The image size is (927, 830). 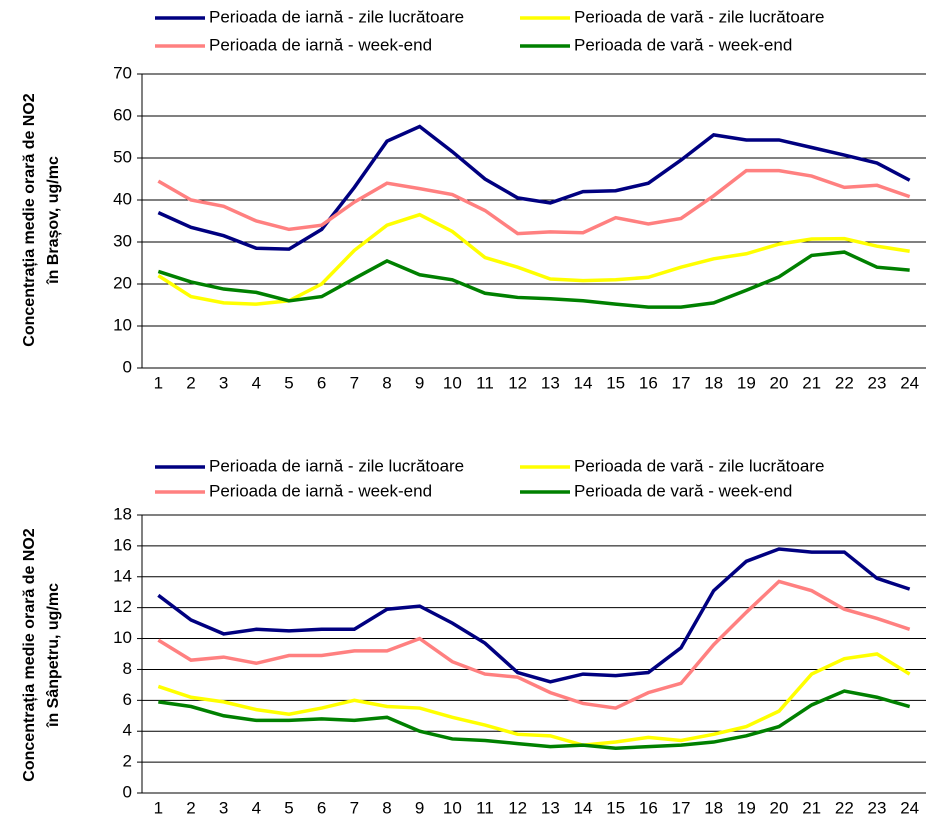 What do you see at coordinates (122, 606) in the screenshot?
I see `y-tick-label: 12` at bounding box center [122, 606].